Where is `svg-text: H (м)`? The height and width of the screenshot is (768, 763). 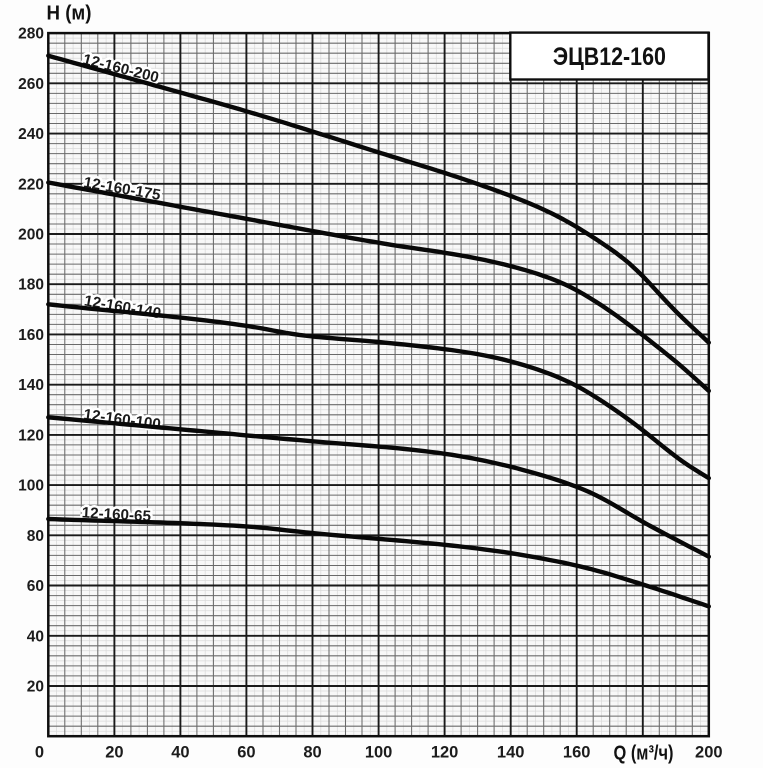 svg-text: H (м) is located at coordinates (69, 14).